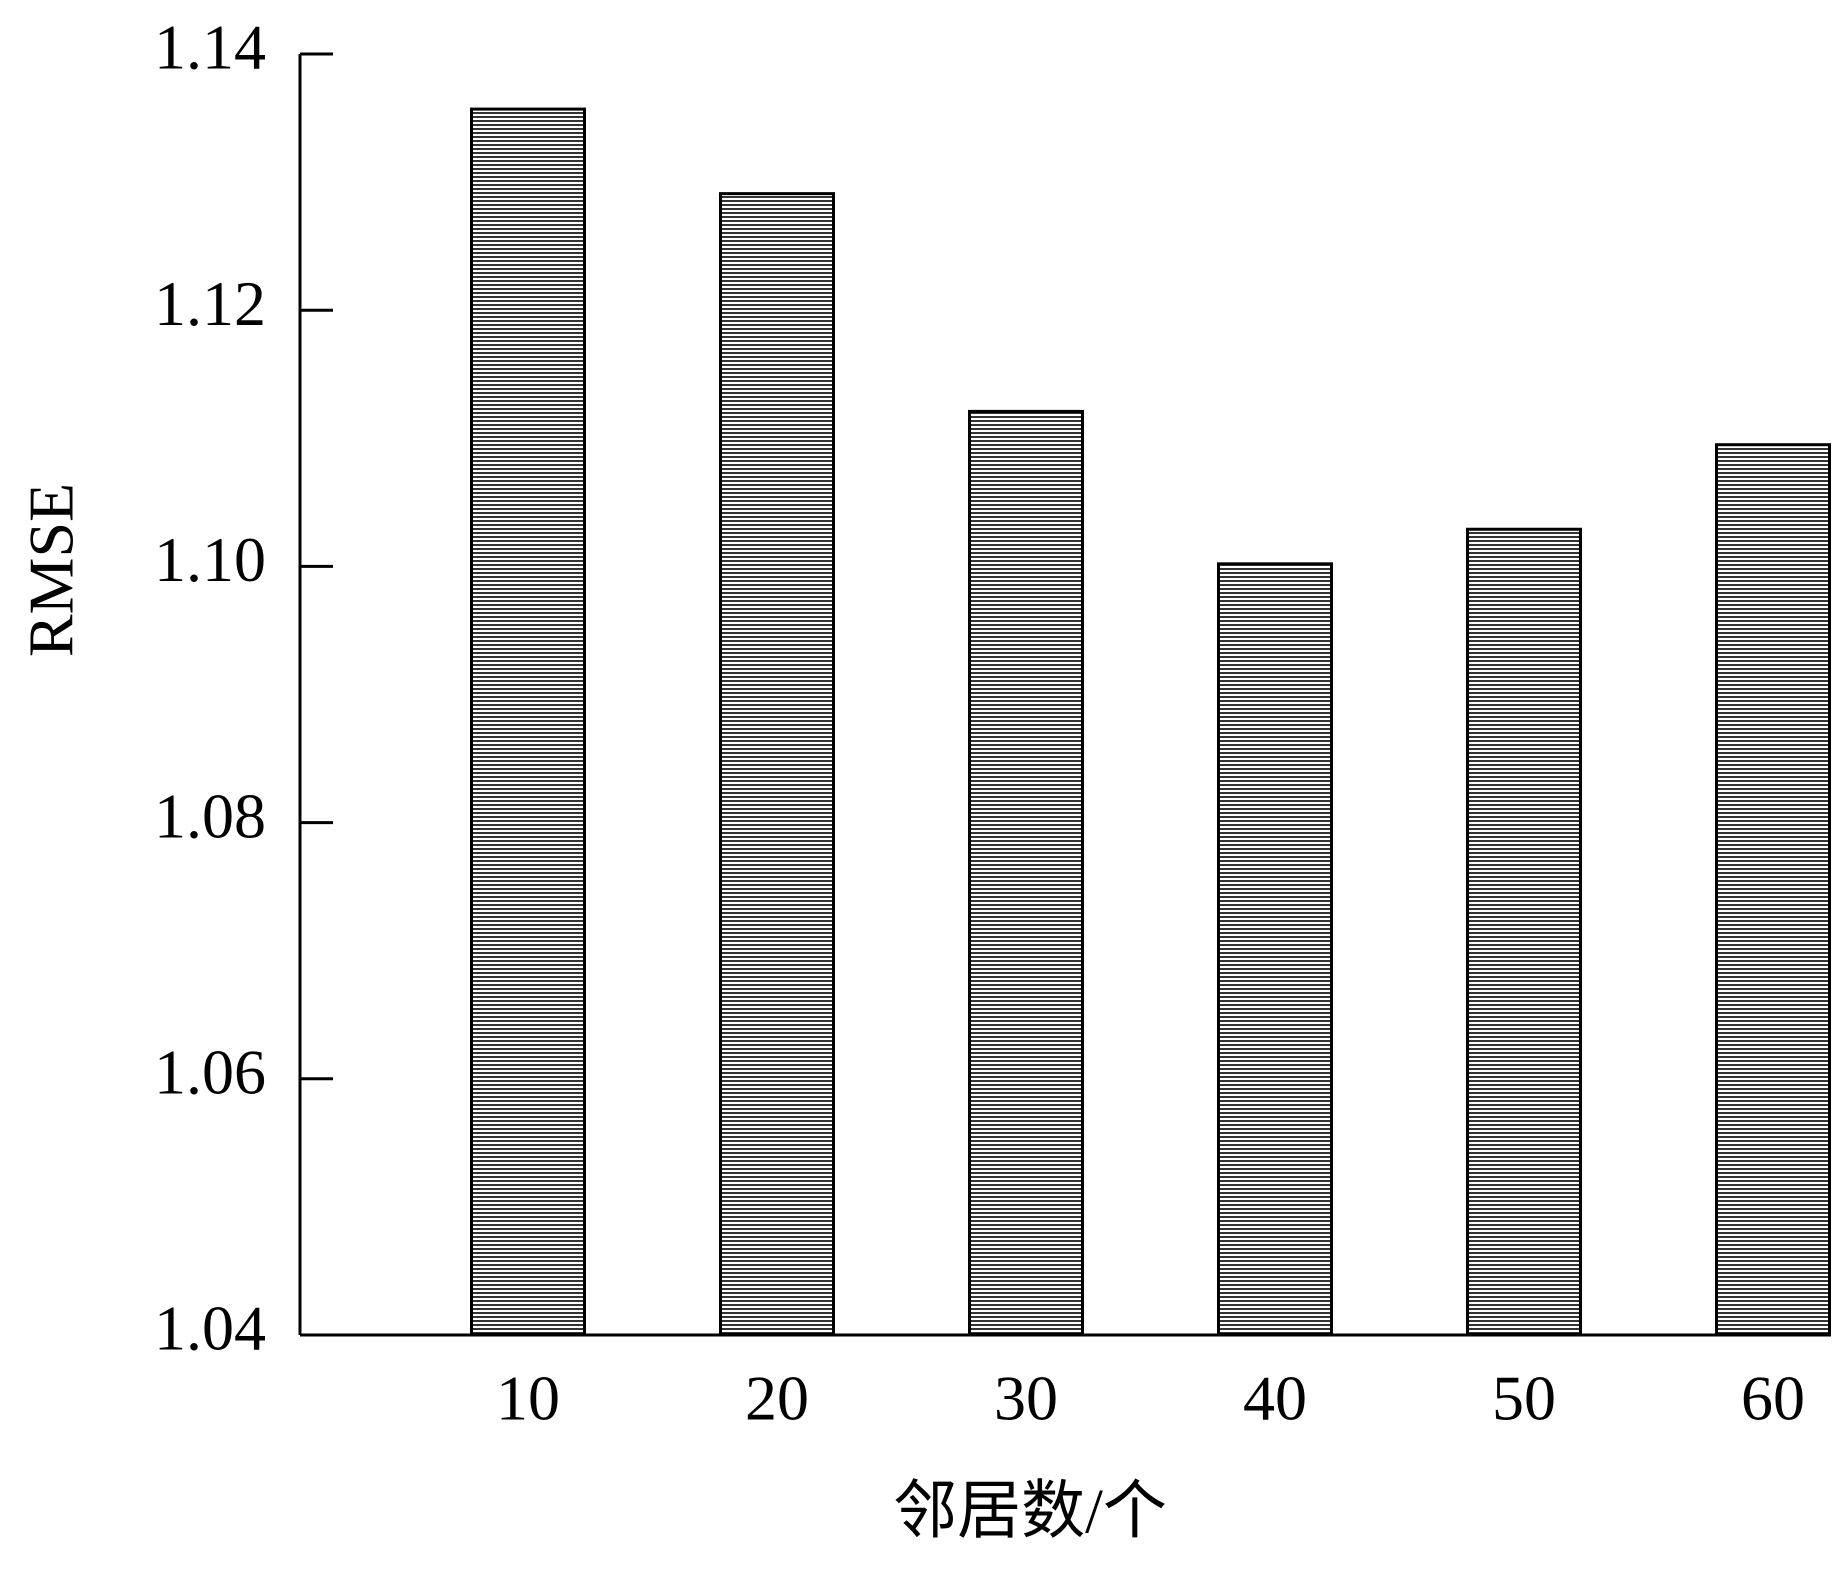 Image resolution: width=1833 pixels, height=1570 pixels. What do you see at coordinates (210, 303) in the screenshot?
I see `y-tick-label: 1.12` at bounding box center [210, 303].